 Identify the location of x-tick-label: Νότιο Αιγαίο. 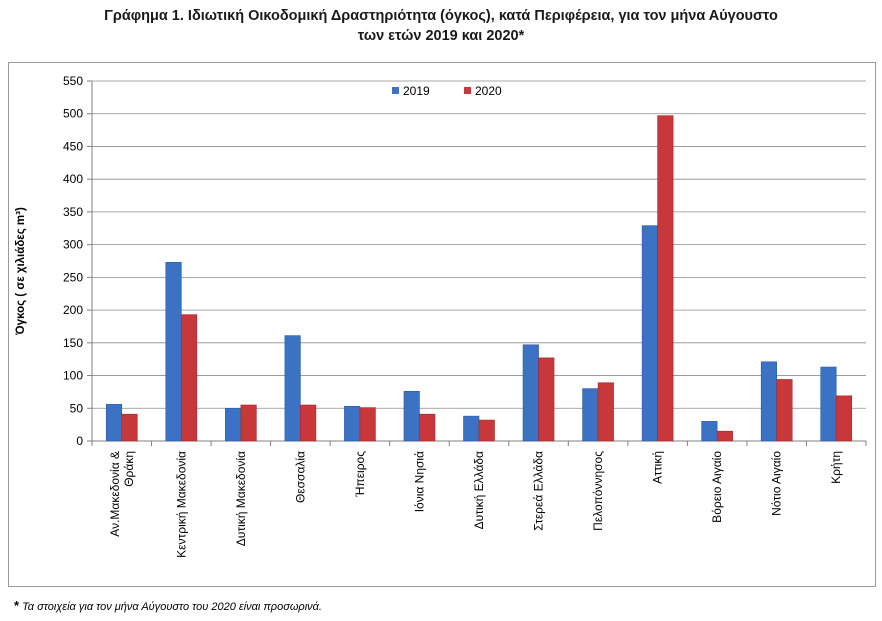
(777, 483).